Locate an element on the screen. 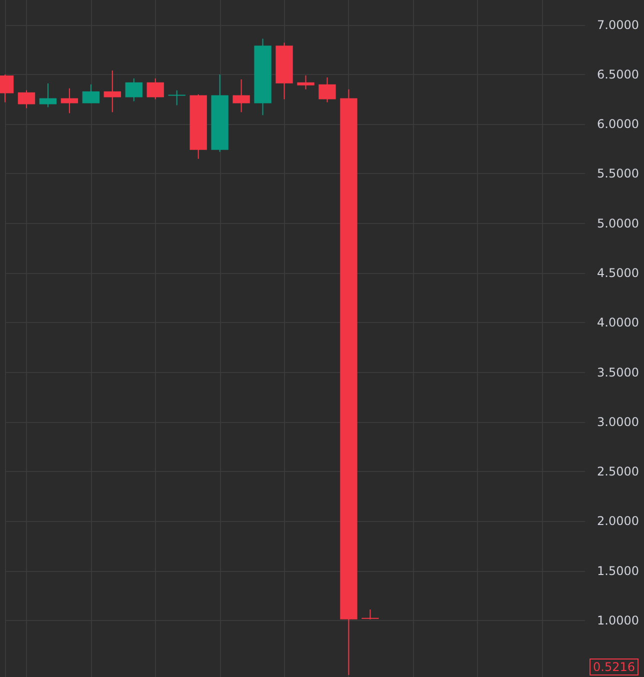  y-tick-label: 2.5000 is located at coordinates (618, 471).